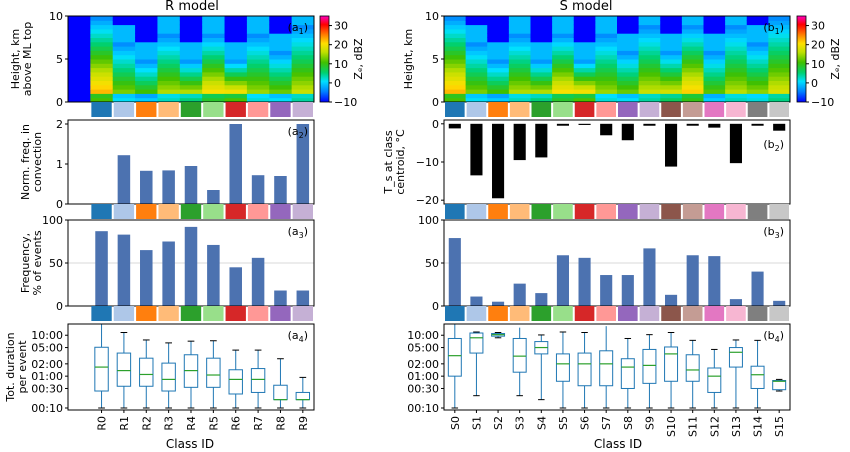 Image resolution: width=850 pixels, height=452 pixels. Describe the element at coordinates (298, 232) in the screenshot. I see `panel-label-a3: (a3)` at that location.